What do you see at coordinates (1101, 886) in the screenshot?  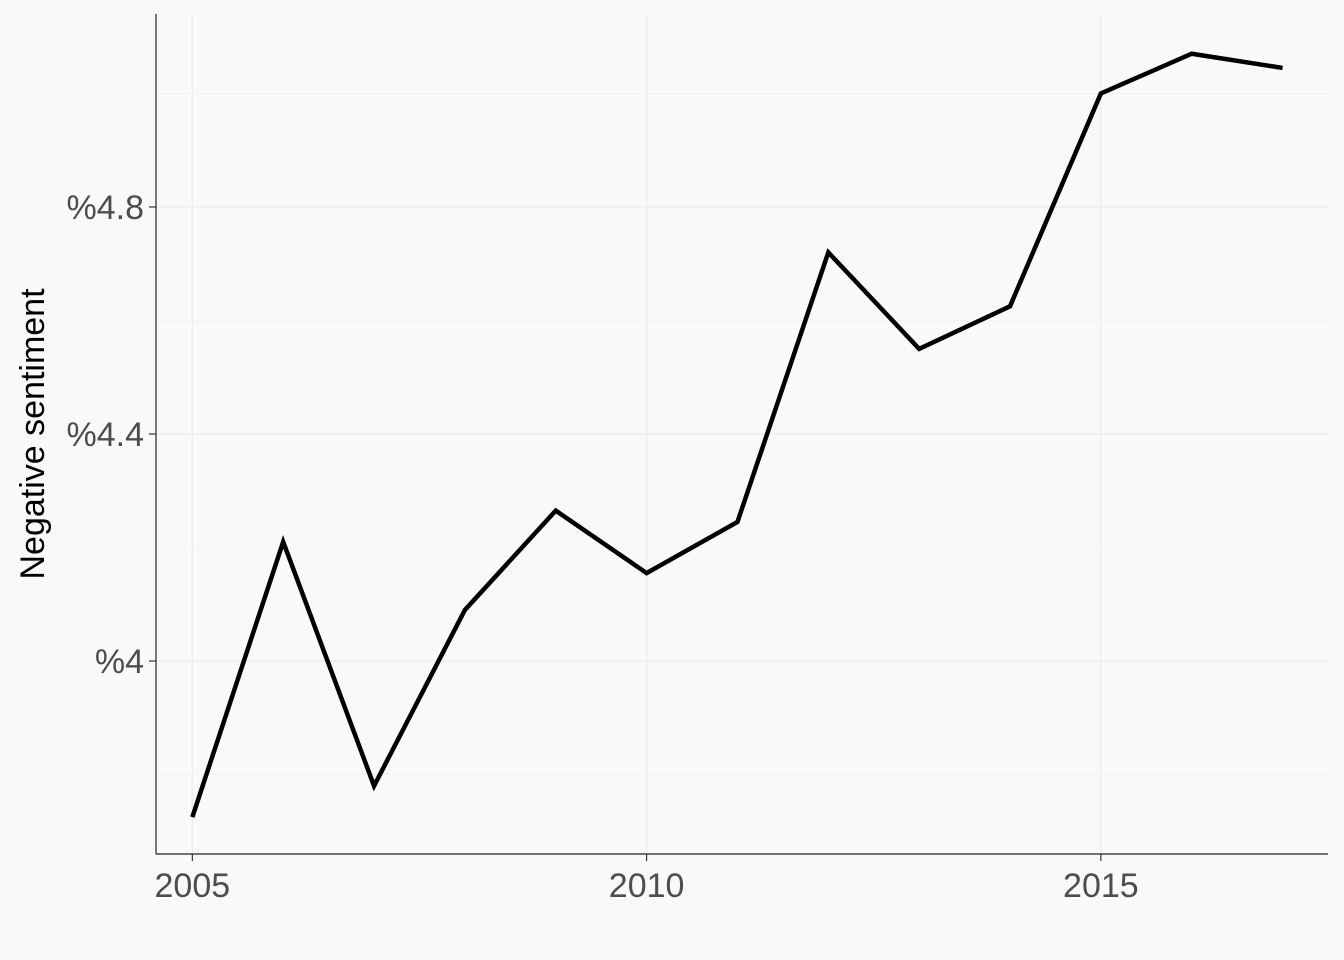 I see `x-tick-label: 2015` at bounding box center [1101, 886].